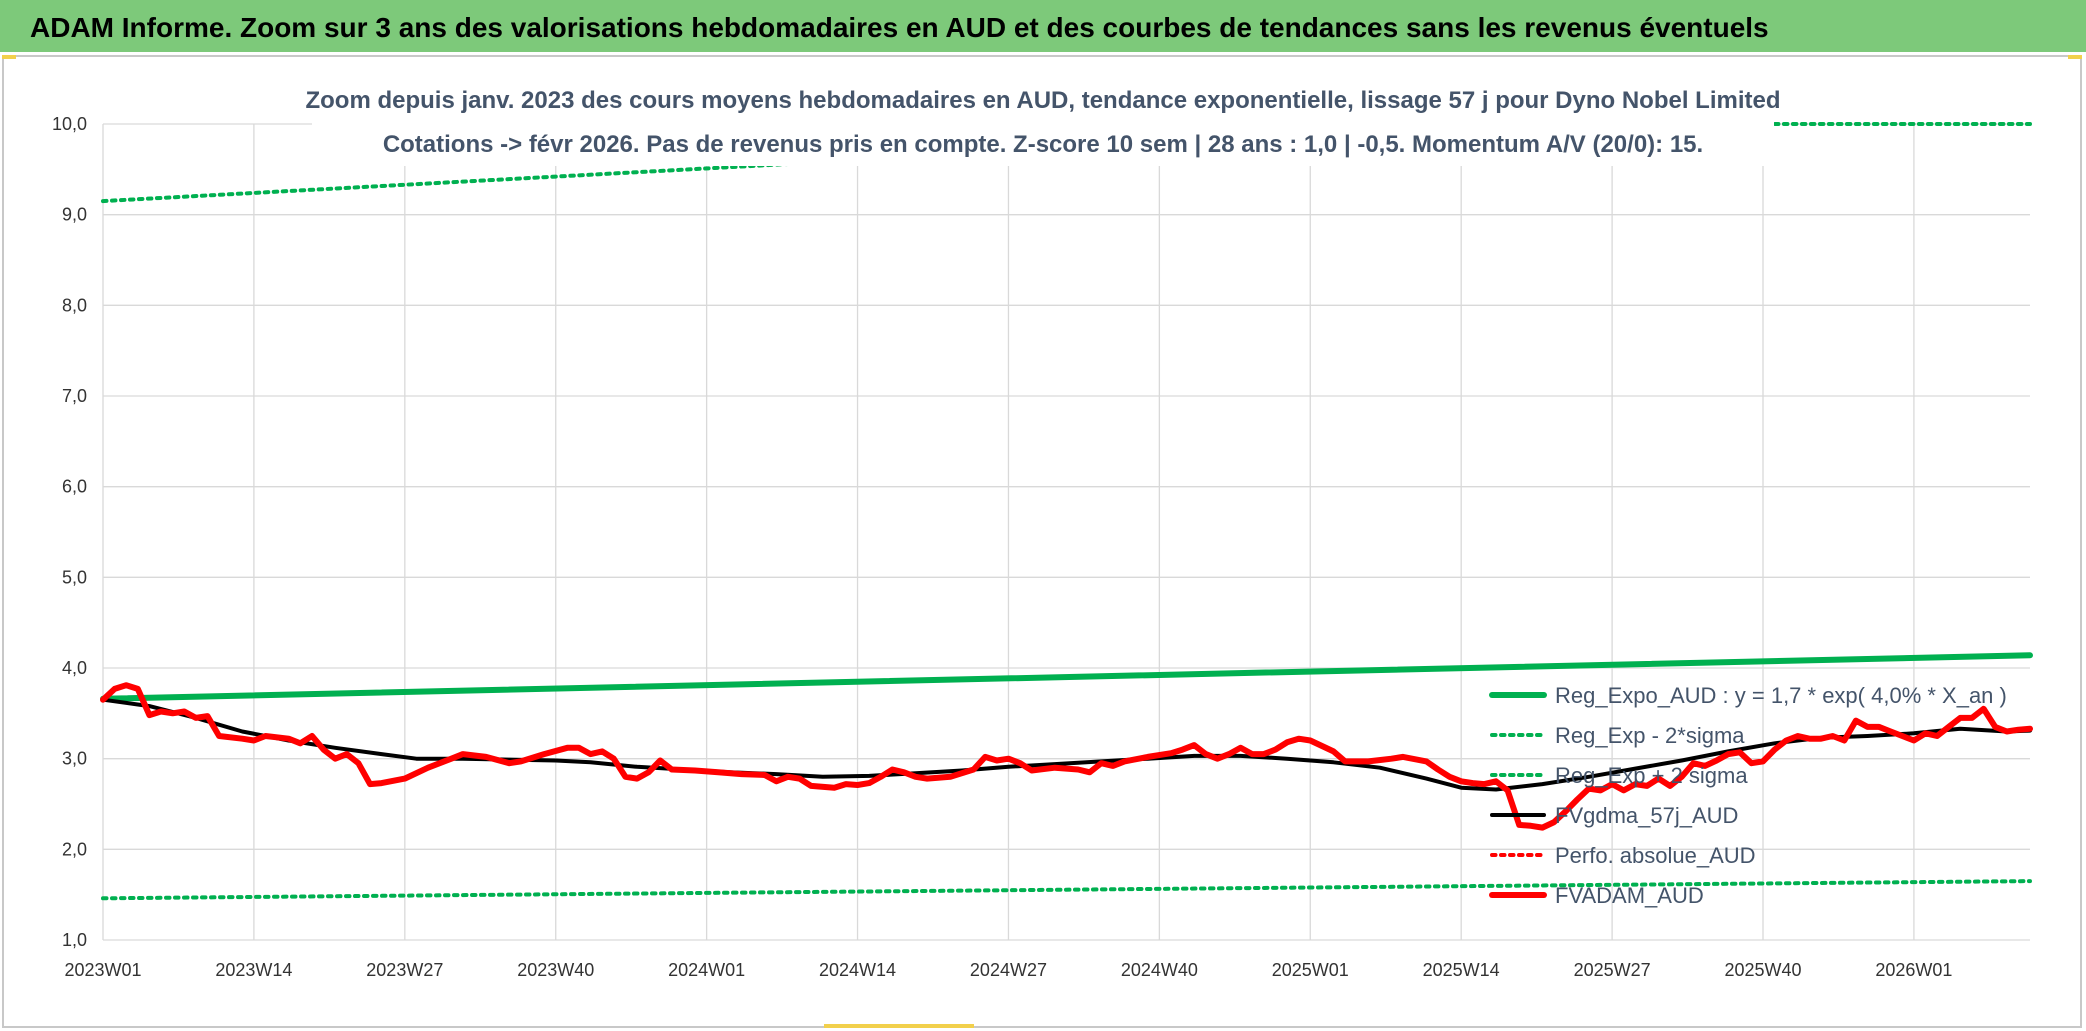 The height and width of the screenshot is (1031, 2086). What do you see at coordinates (1066, 890) in the screenshot?
I see `trend-minus-2sigma-line` at bounding box center [1066, 890].